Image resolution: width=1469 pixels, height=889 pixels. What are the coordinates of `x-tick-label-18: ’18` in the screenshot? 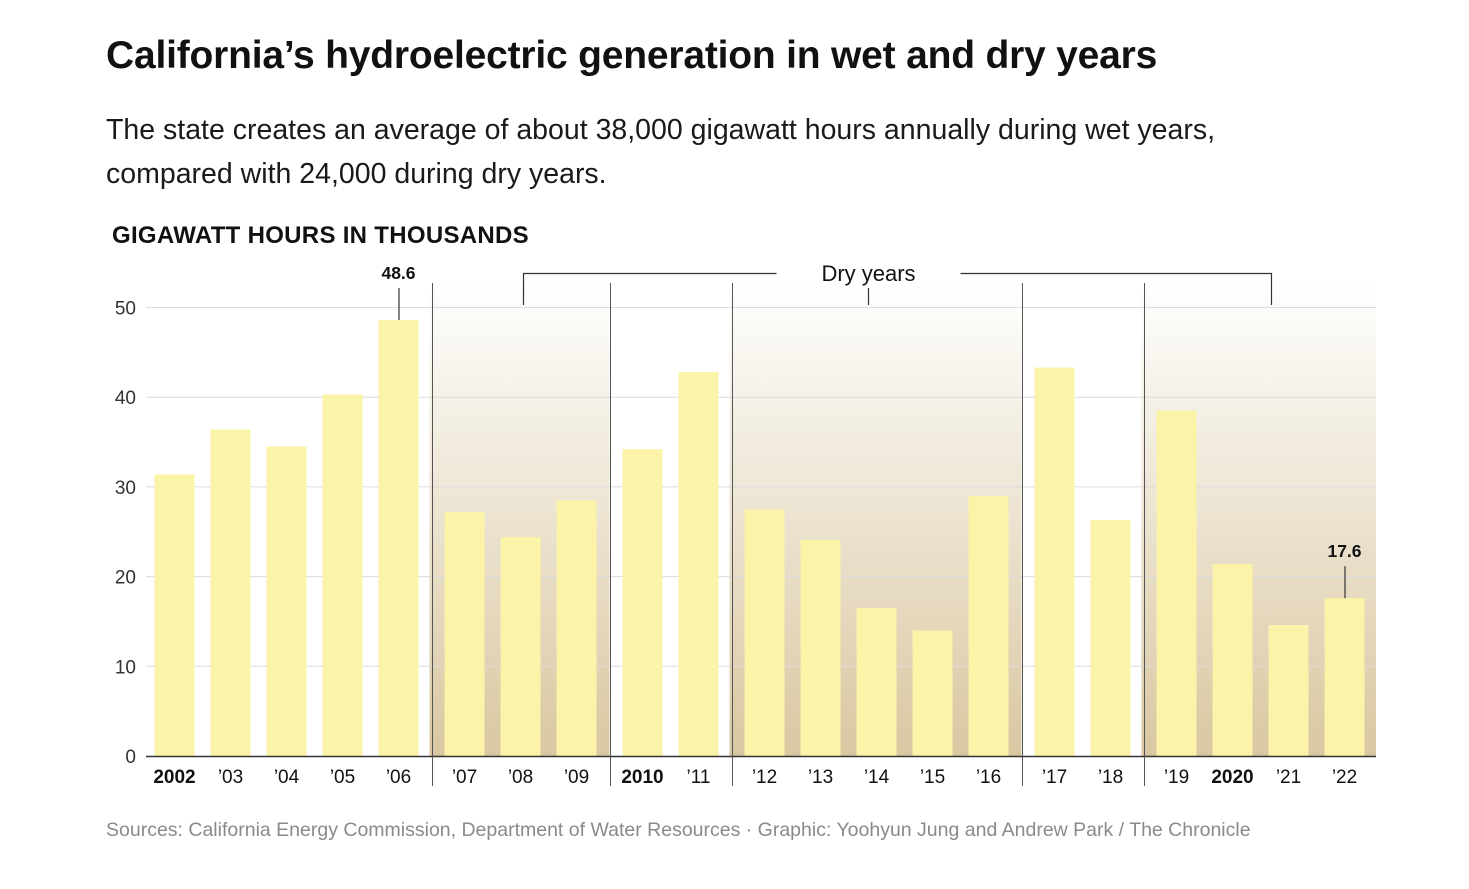 It's located at (1110, 777).